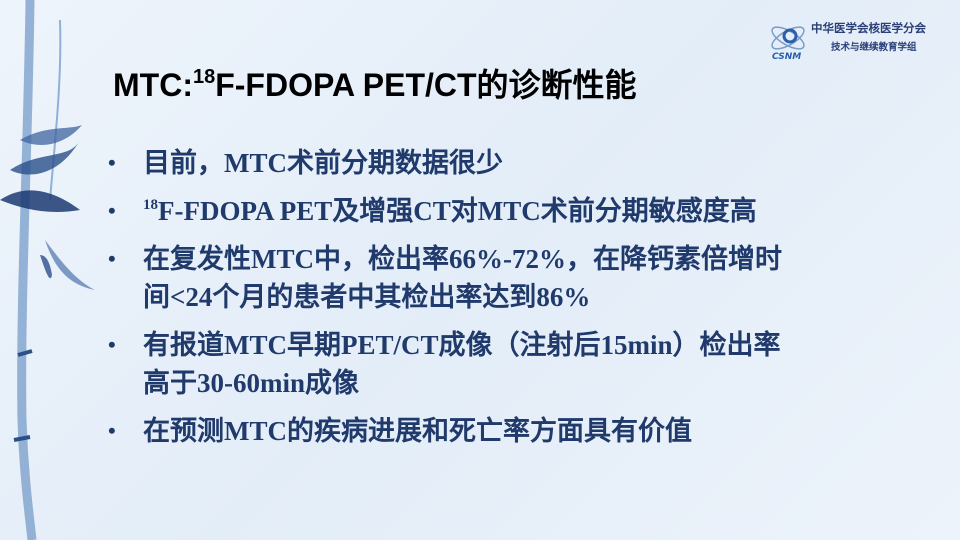 Image resolution: width=960 pixels, height=540 pixels. I want to click on svg-text: CSNM, so click(786, 57).